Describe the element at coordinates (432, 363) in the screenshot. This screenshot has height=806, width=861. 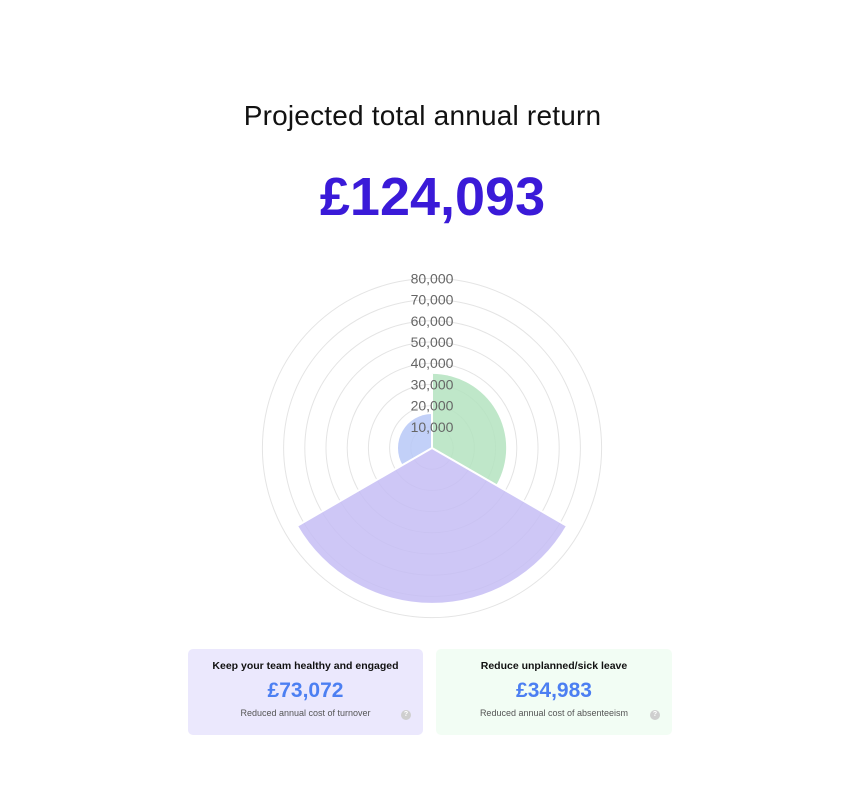
I see `r-tick-label: 40,000` at that location.